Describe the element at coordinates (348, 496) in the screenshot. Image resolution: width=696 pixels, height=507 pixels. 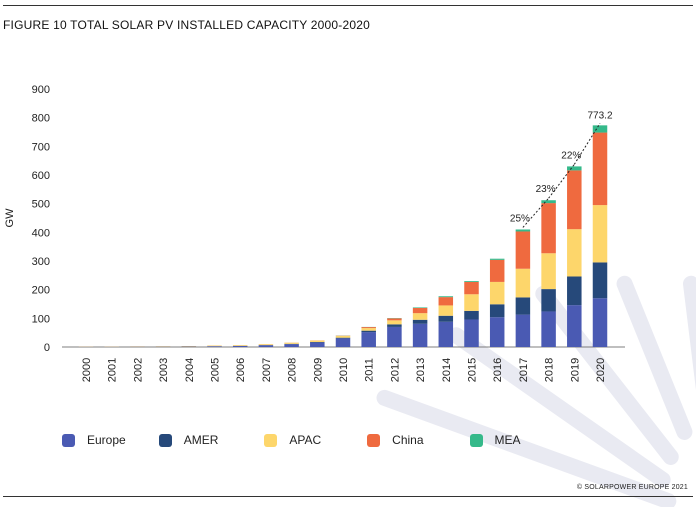
I see `bottom-rule` at that location.